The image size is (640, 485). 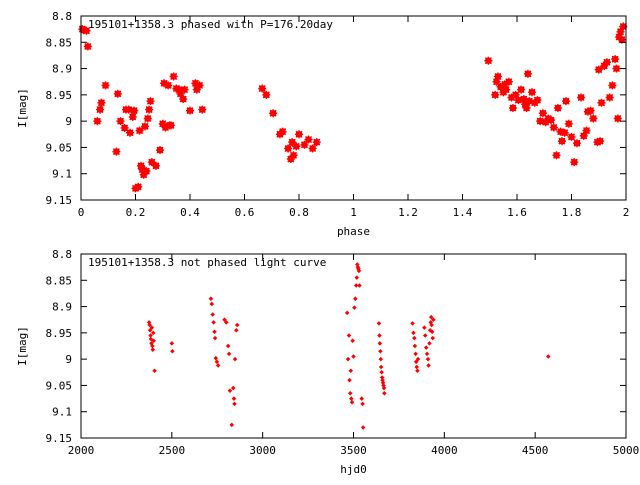 I want to click on not-phased-x-tick-label: 5000, so click(x=626, y=450).